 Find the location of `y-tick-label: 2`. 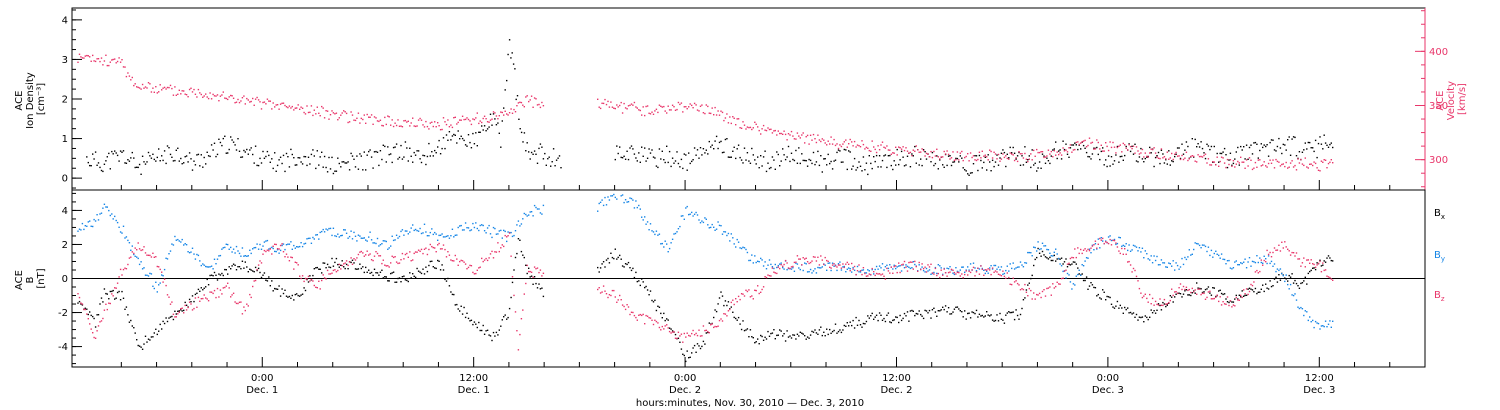

y-tick-label: 2 is located at coordinates (65, 245).